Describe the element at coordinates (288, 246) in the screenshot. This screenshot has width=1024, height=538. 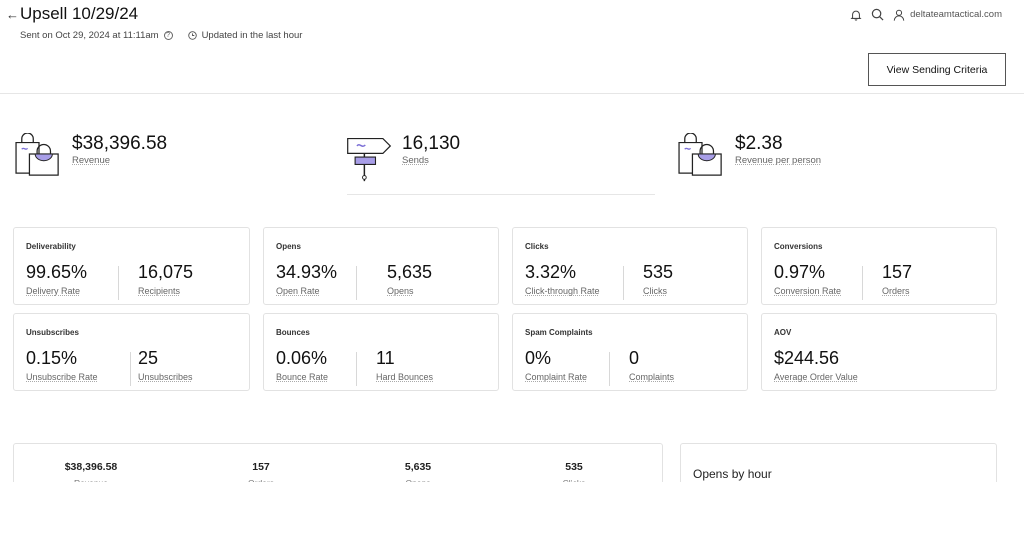
I see `card-title: Opens` at that location.